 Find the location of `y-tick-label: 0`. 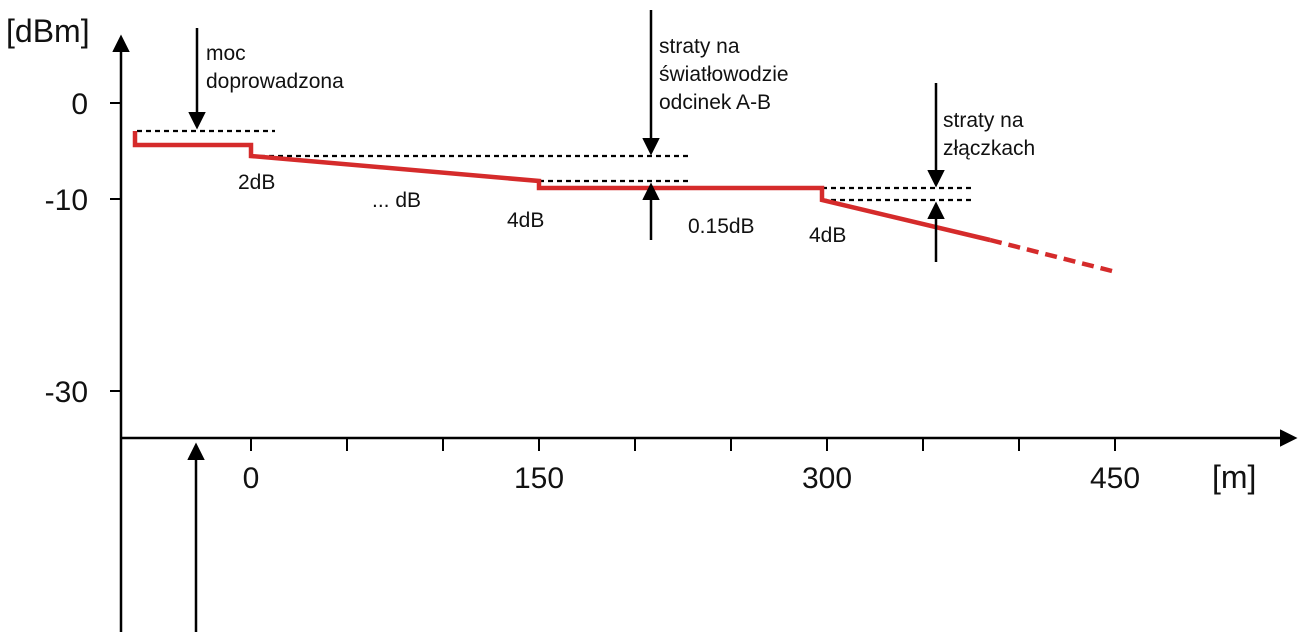

y-tick-label: 0 is located at coordinates (79, 104).